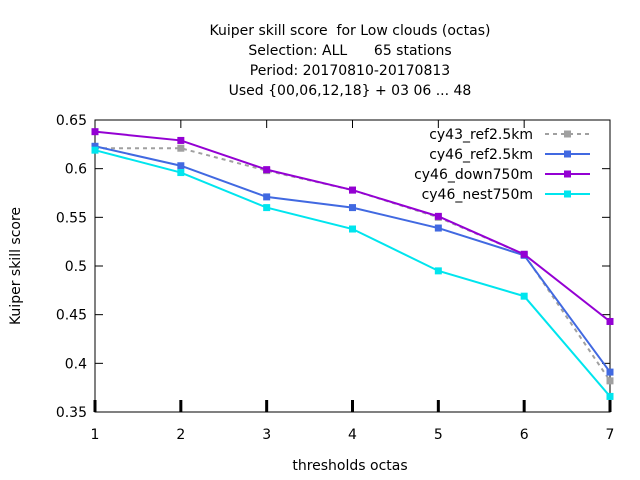  Describe the element at coordinates (473, 175) in the screenshot. I see `legend-label: cy46_down750m` at that location.